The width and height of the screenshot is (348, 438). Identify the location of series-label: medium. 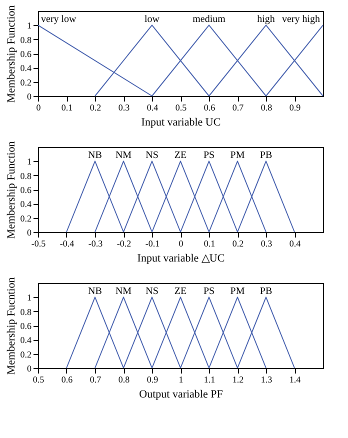
(209, 20).